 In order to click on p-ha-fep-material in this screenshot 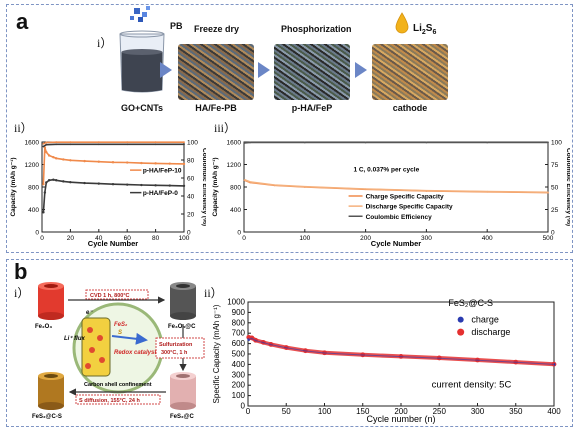, I will do `click(312, 72)`.